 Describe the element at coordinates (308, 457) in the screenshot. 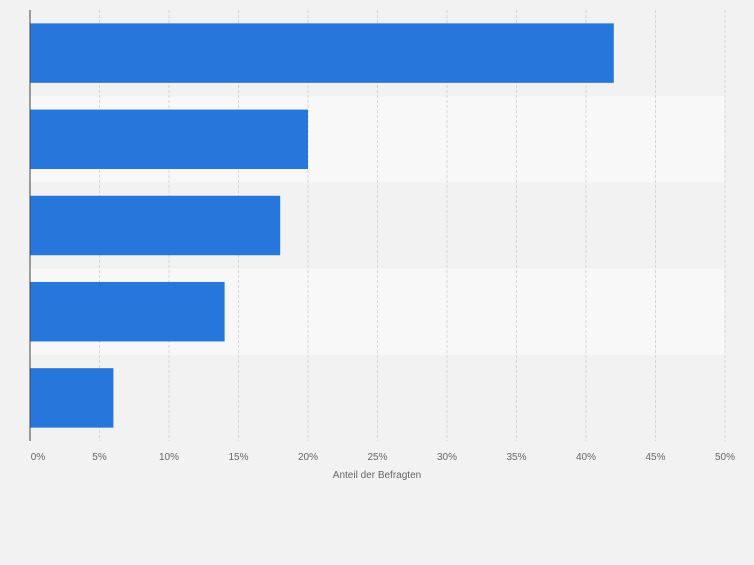

I see `x-tick-label: 20%` at that location.